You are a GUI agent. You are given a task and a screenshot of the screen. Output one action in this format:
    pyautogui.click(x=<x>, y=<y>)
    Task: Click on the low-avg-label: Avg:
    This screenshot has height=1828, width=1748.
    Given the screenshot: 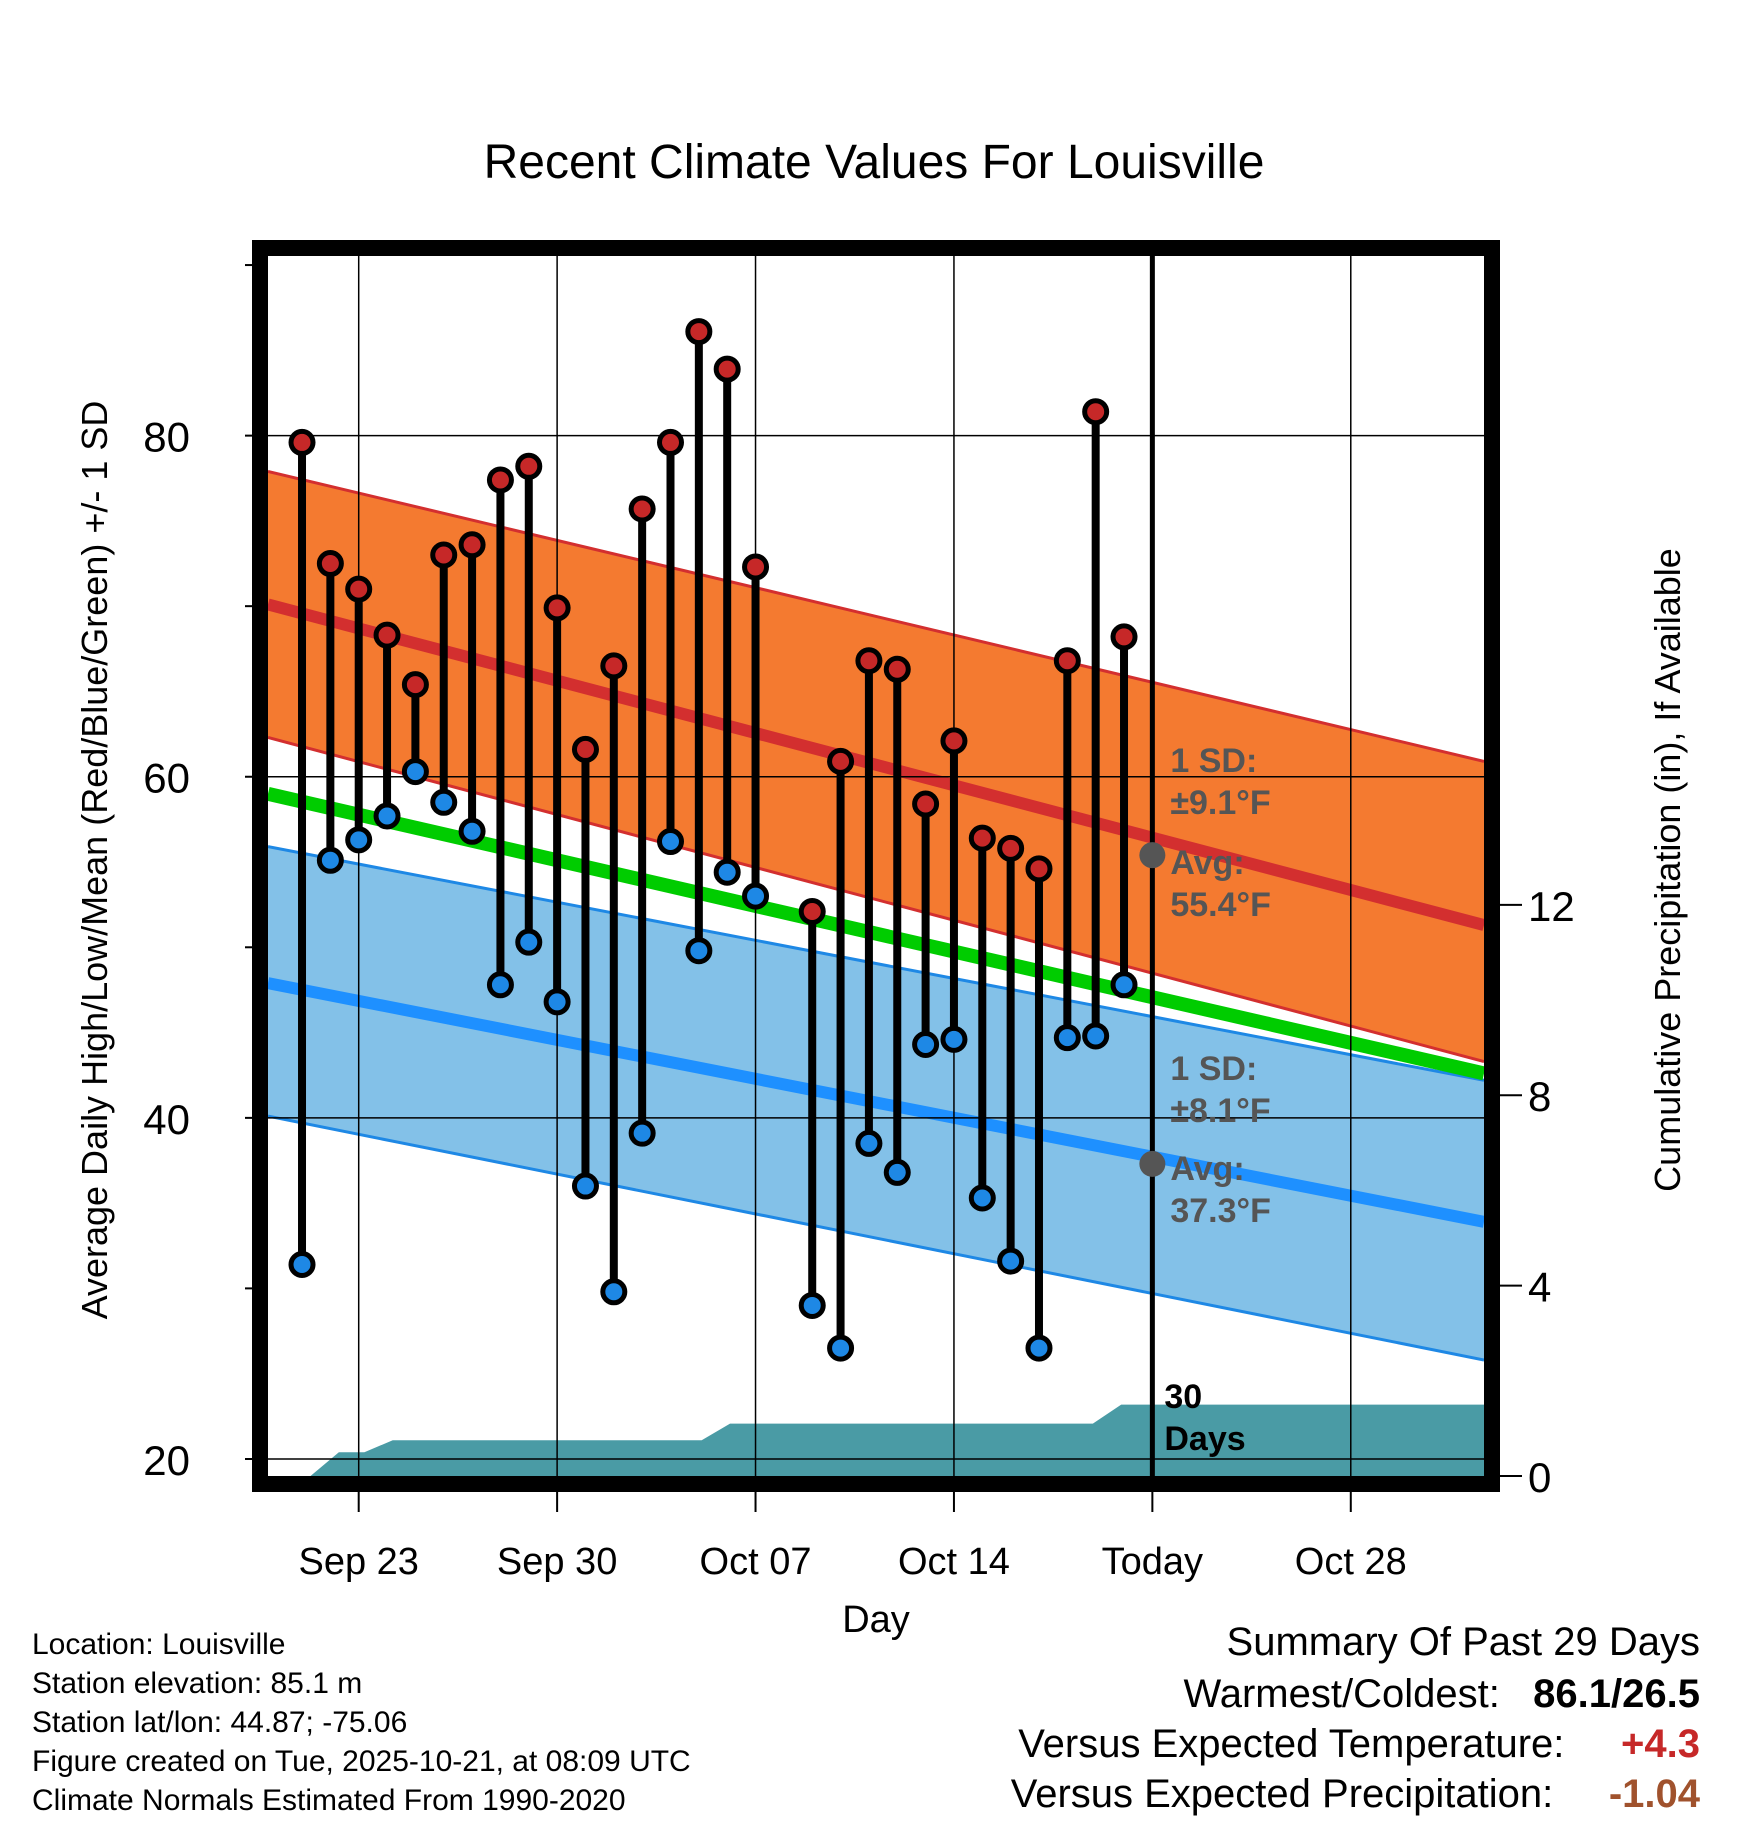 What is the action you would take?
    pyautogui.click(x=1207, y=1169)
    